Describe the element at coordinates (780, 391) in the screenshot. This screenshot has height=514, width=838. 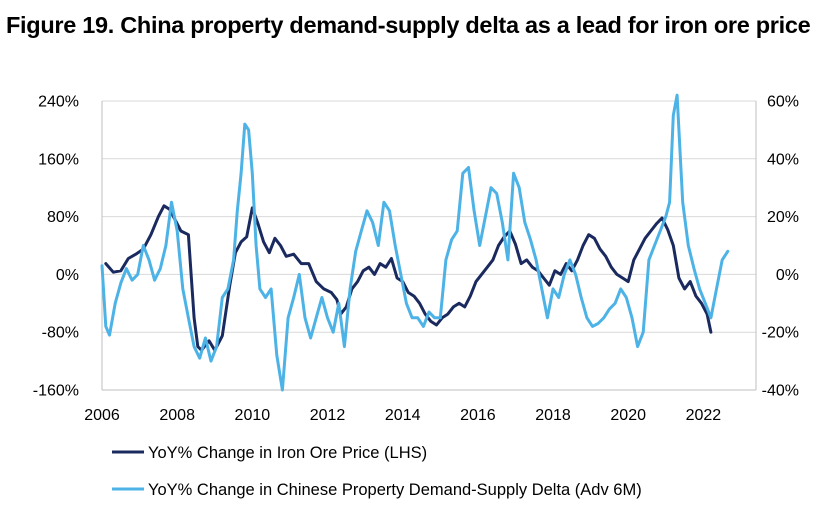
I see `right-tick-label: -40%` at that location.